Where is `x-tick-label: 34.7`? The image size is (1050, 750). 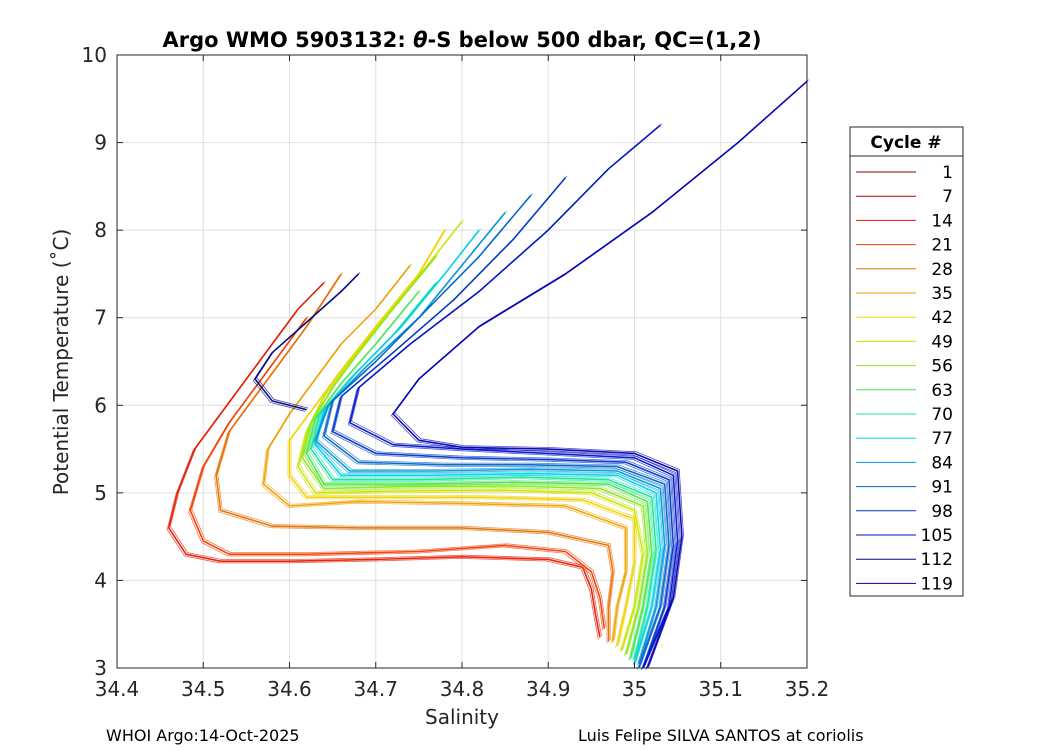 x-tick-label: 34.7 is located at coordinates (375, 689).